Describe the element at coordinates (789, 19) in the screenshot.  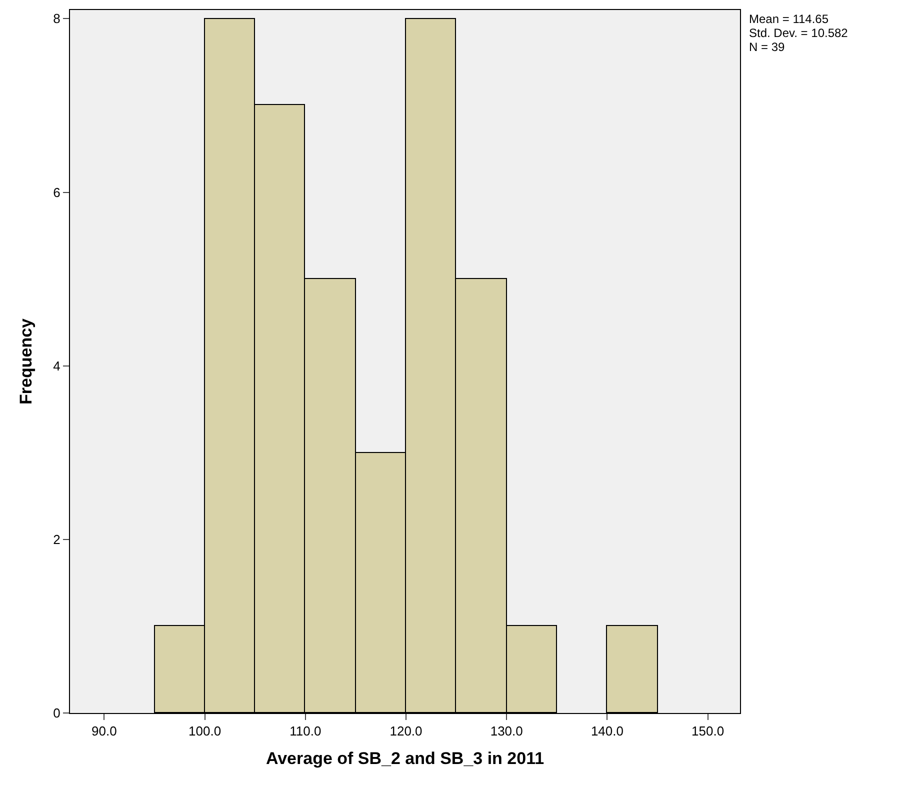
I see `text: Mean = 114.65` at that location.